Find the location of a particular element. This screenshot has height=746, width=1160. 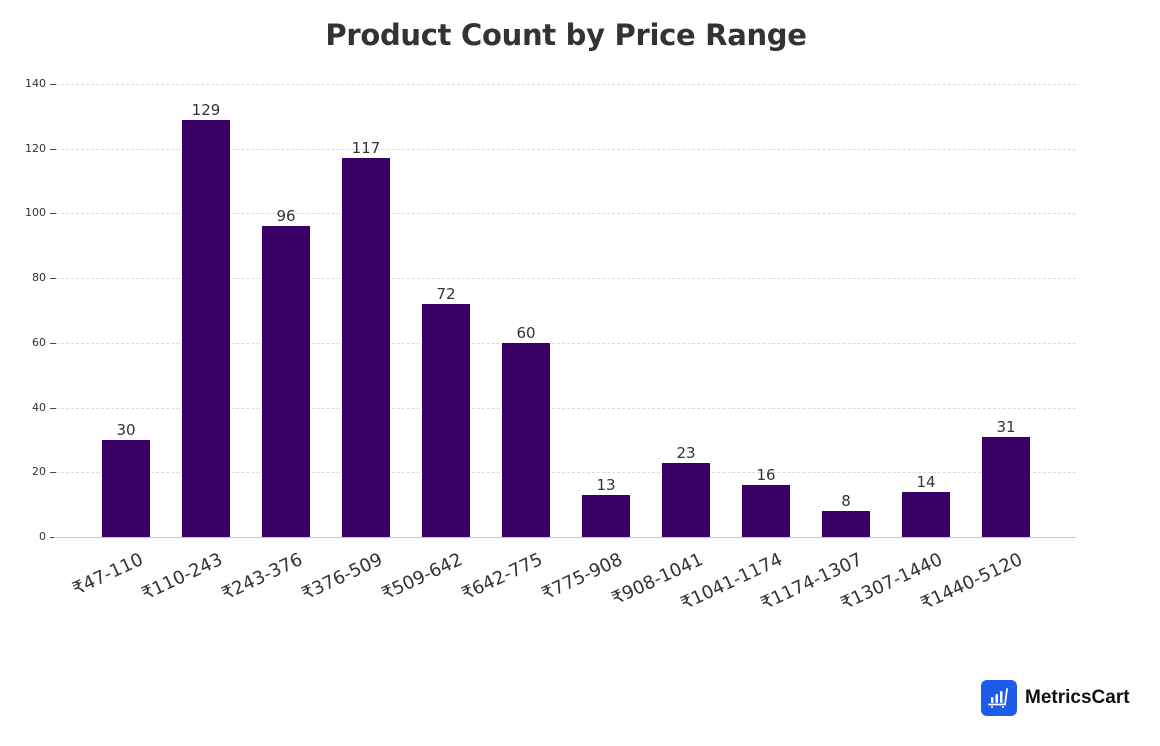

y-tick-label: 60 is located at coordinates (39, 342).